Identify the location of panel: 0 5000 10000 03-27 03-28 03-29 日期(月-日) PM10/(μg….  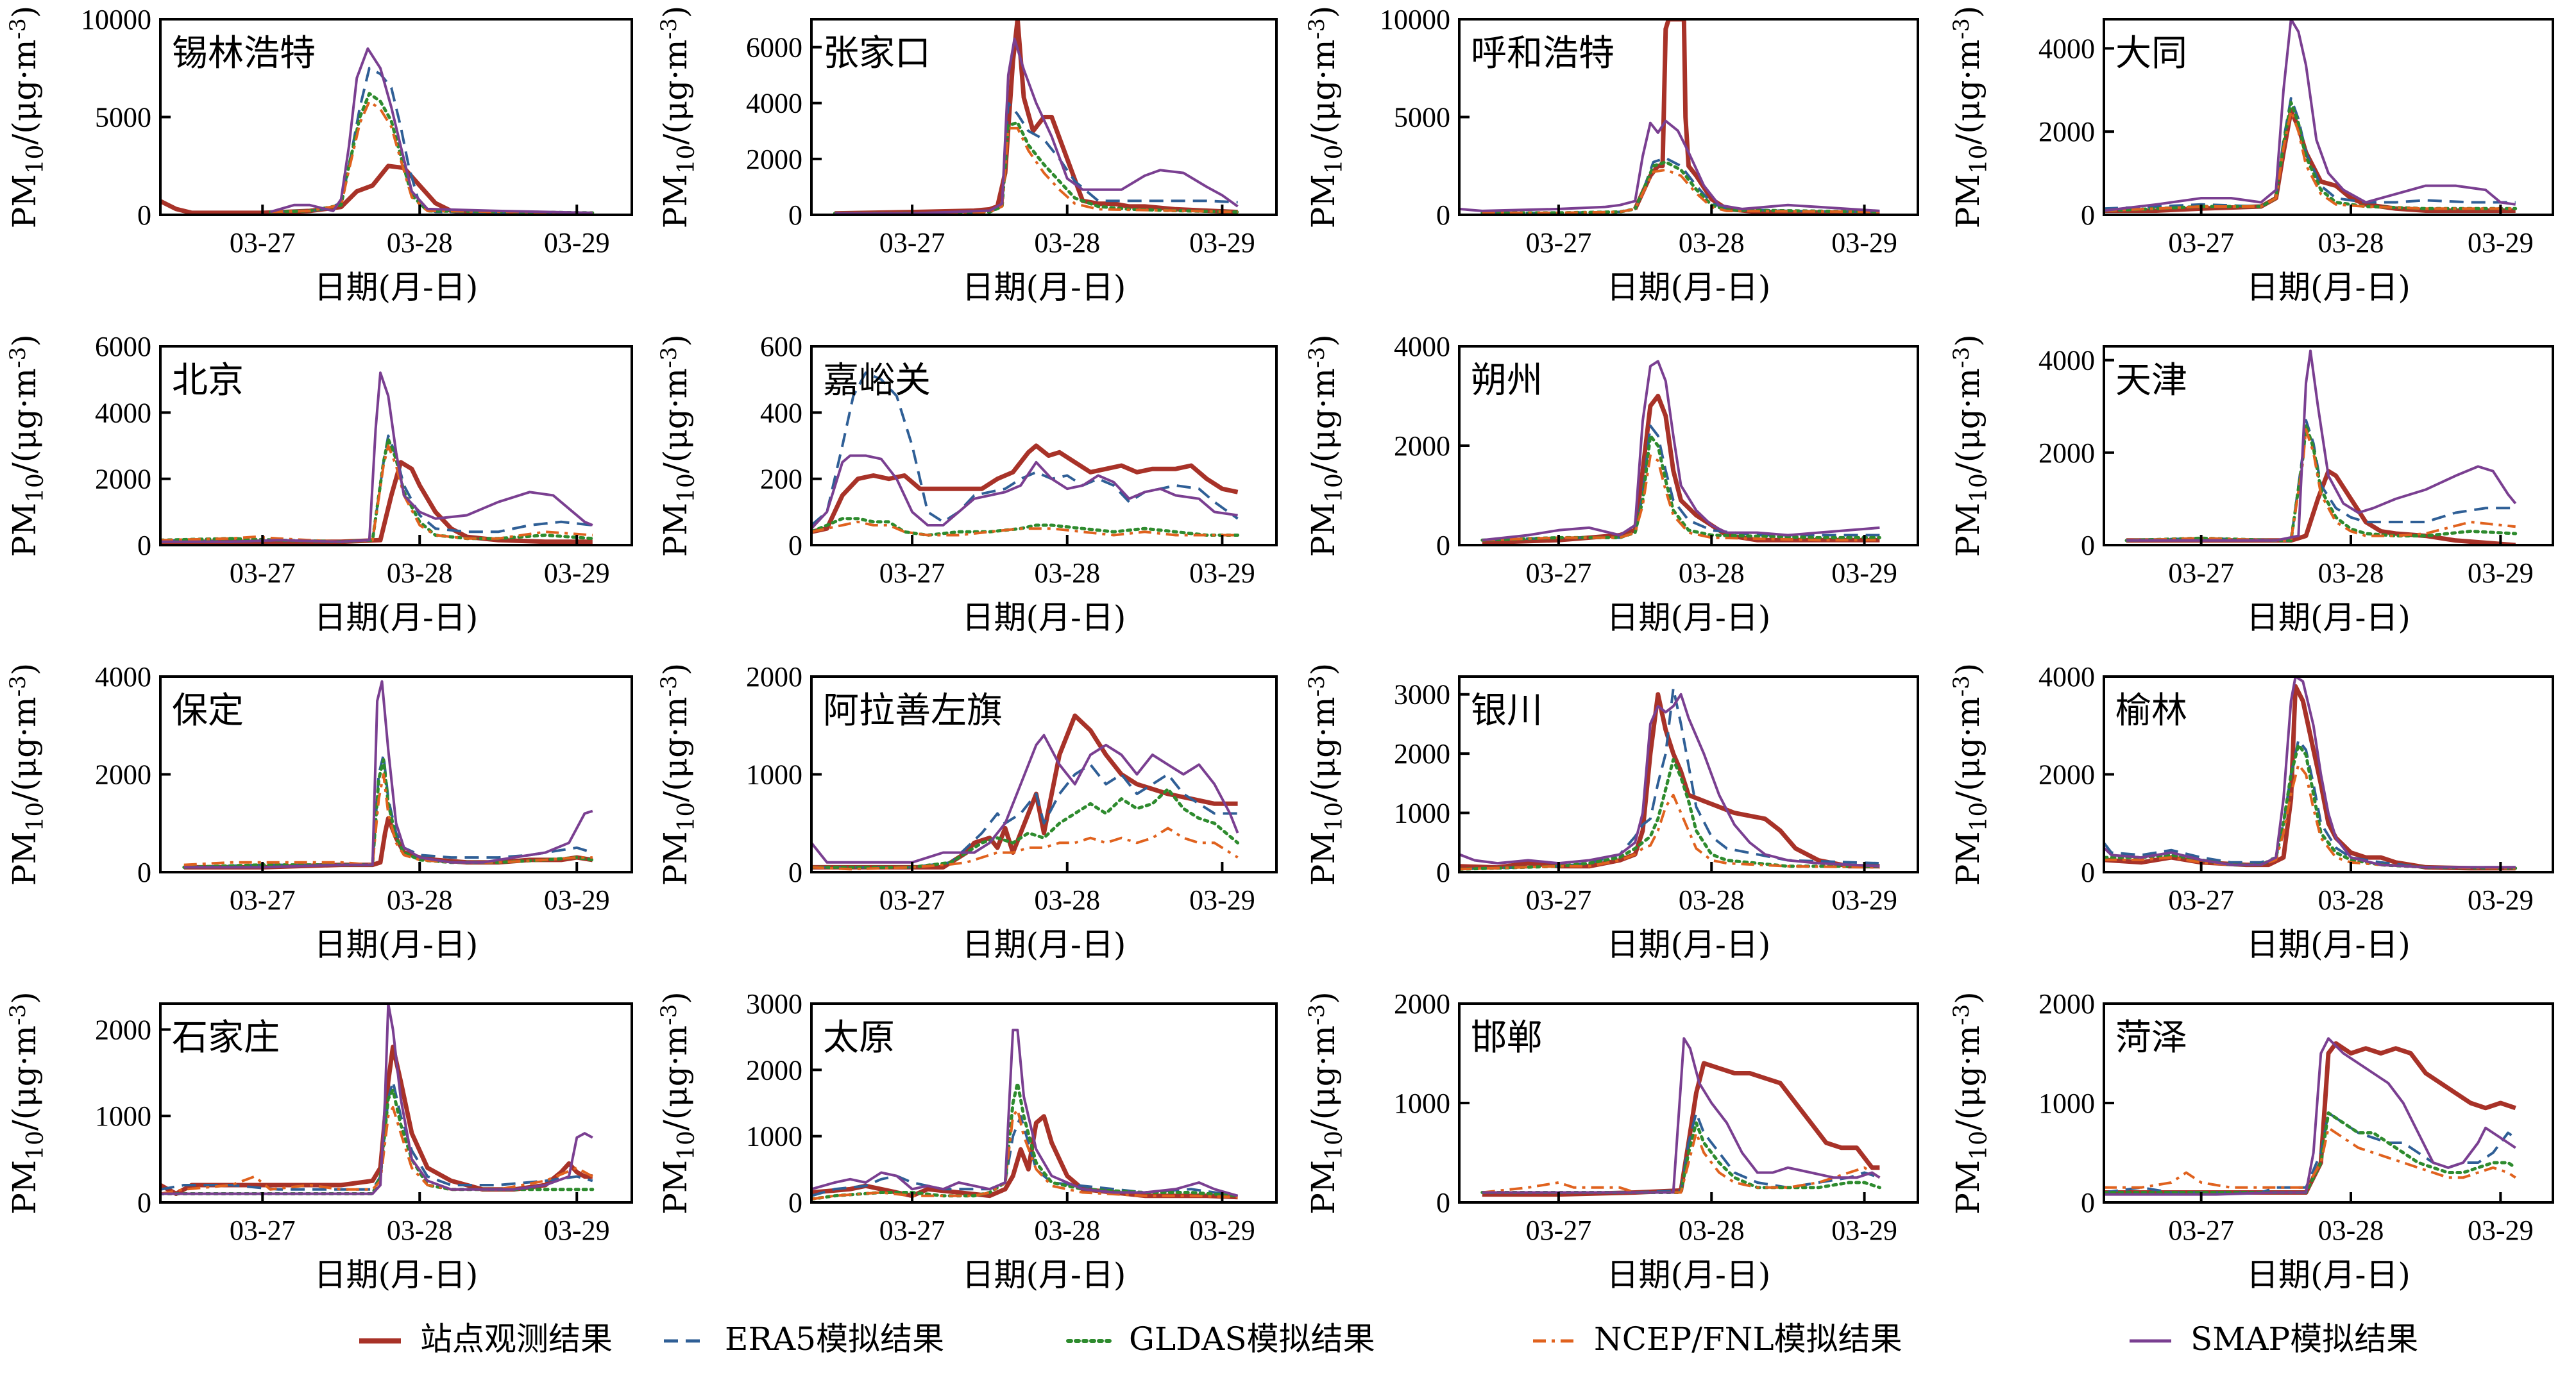
(1611, 155).